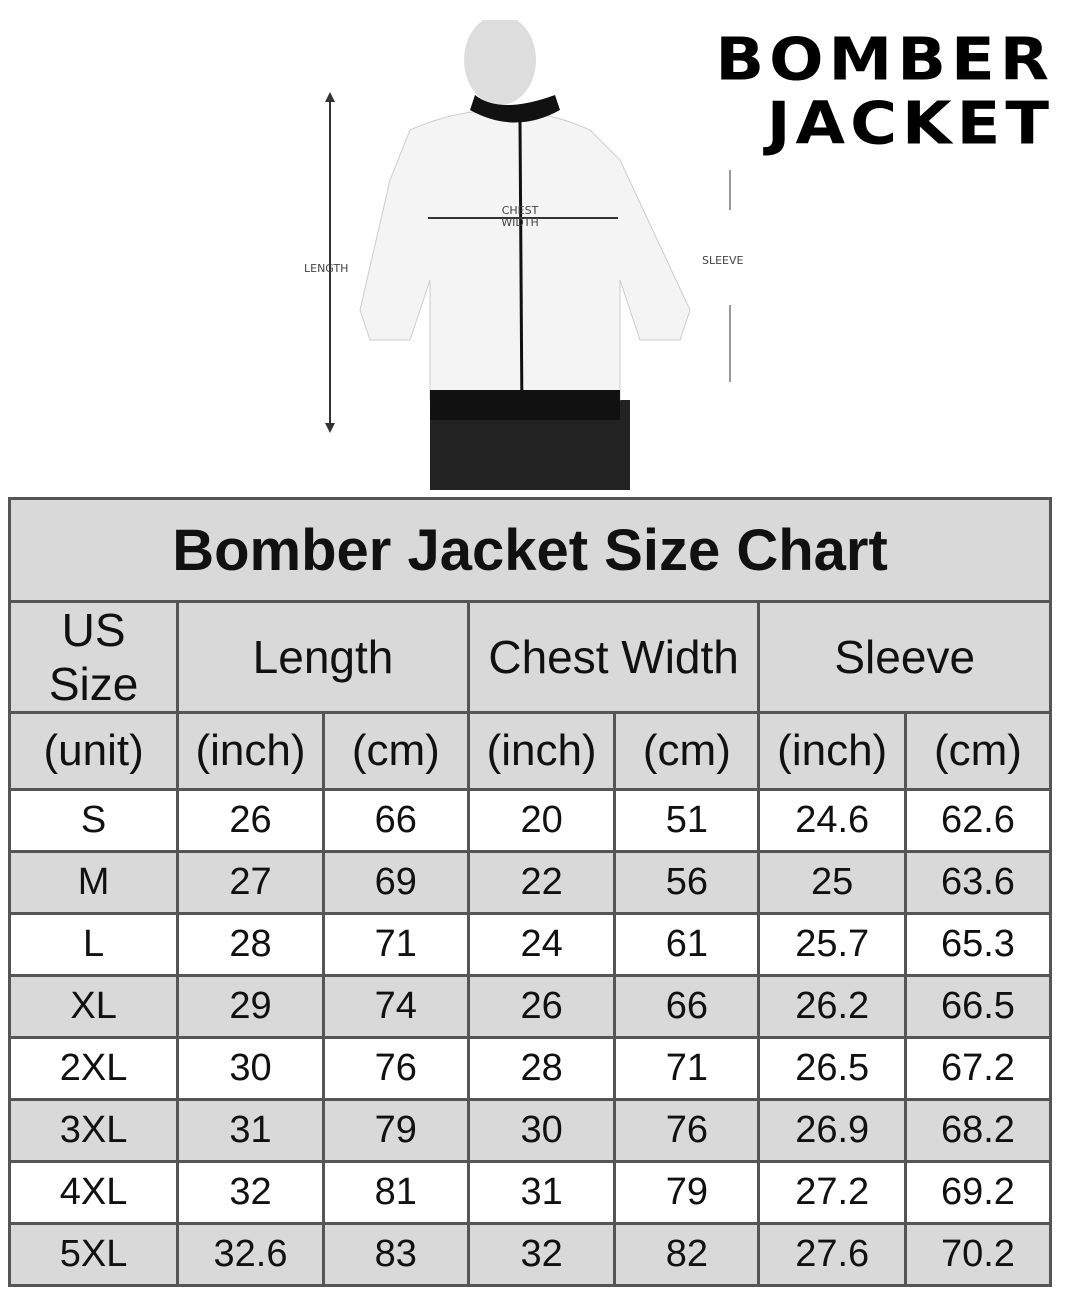  Describe the element at coordinates (978, 1006) in the screenshot. I see `value-cell: 66.5` at that location.